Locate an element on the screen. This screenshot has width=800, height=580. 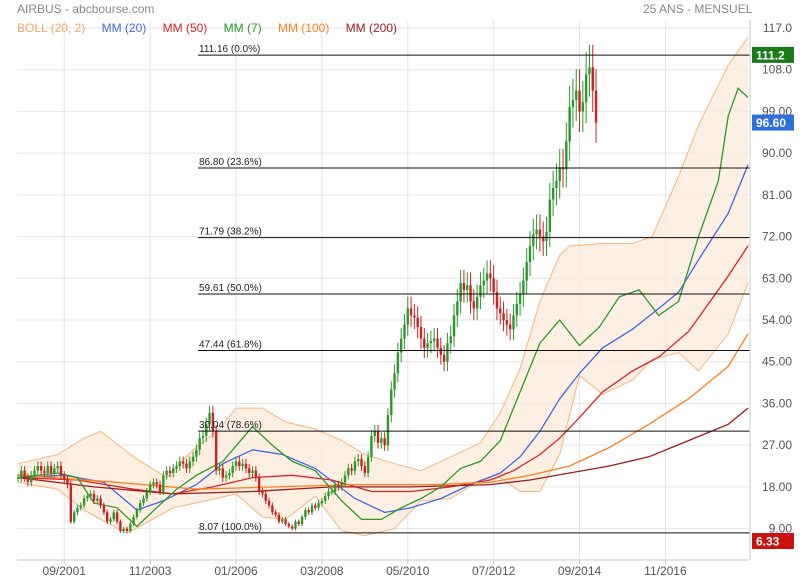
x-tick-label: 05/2010 is located at coordinates (408, 571).